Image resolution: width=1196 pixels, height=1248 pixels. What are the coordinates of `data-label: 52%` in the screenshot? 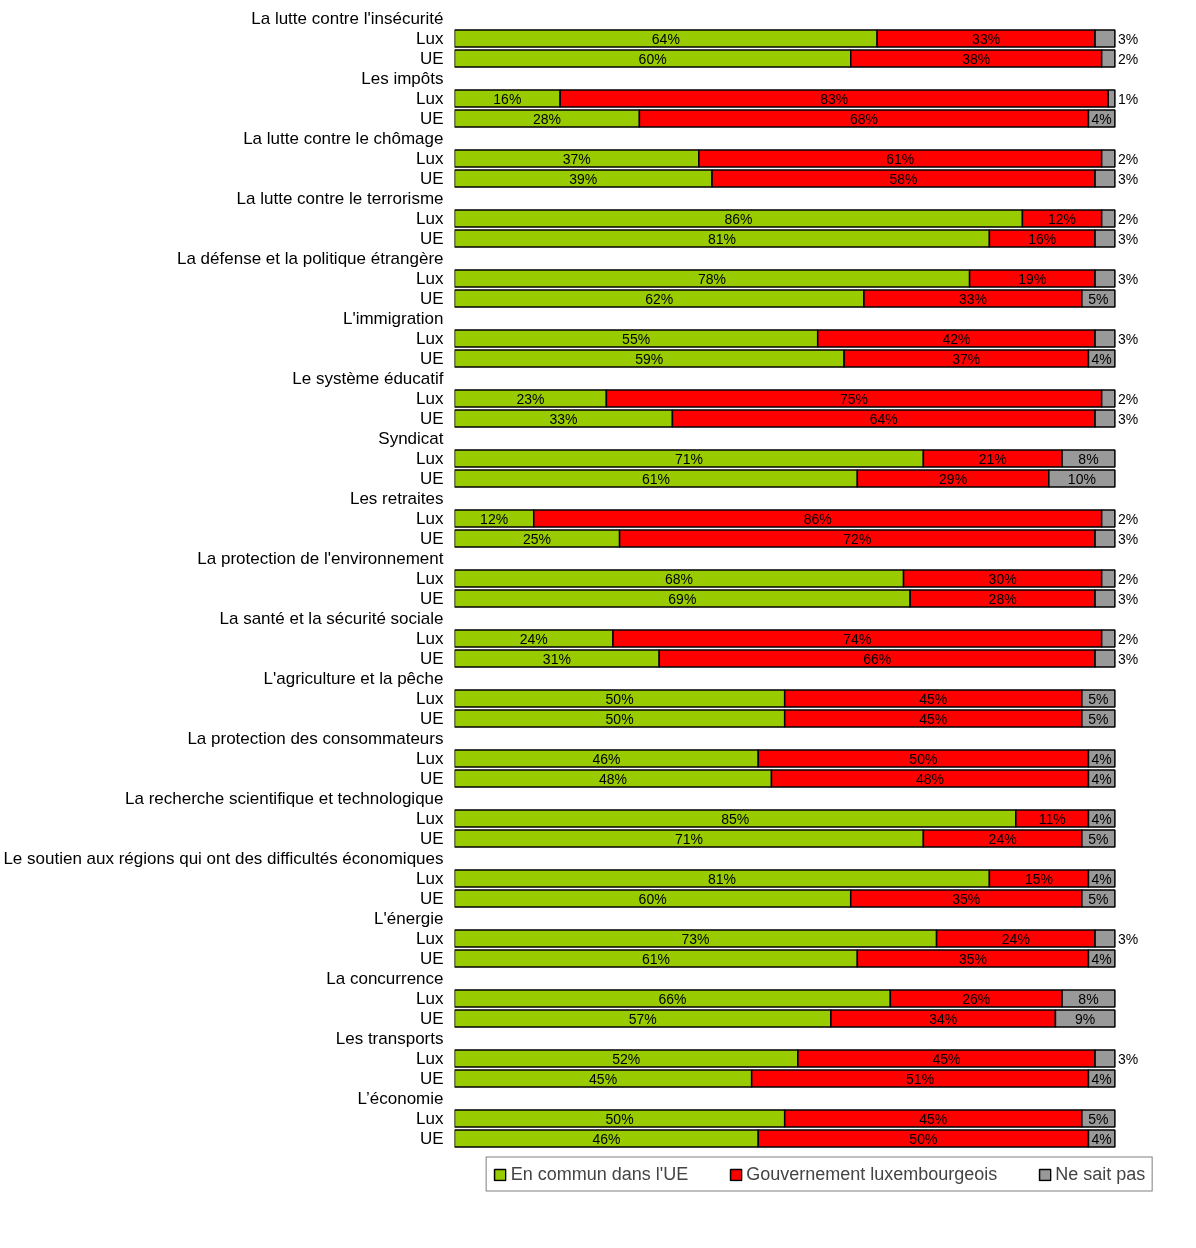 It's located at (626, 1058).